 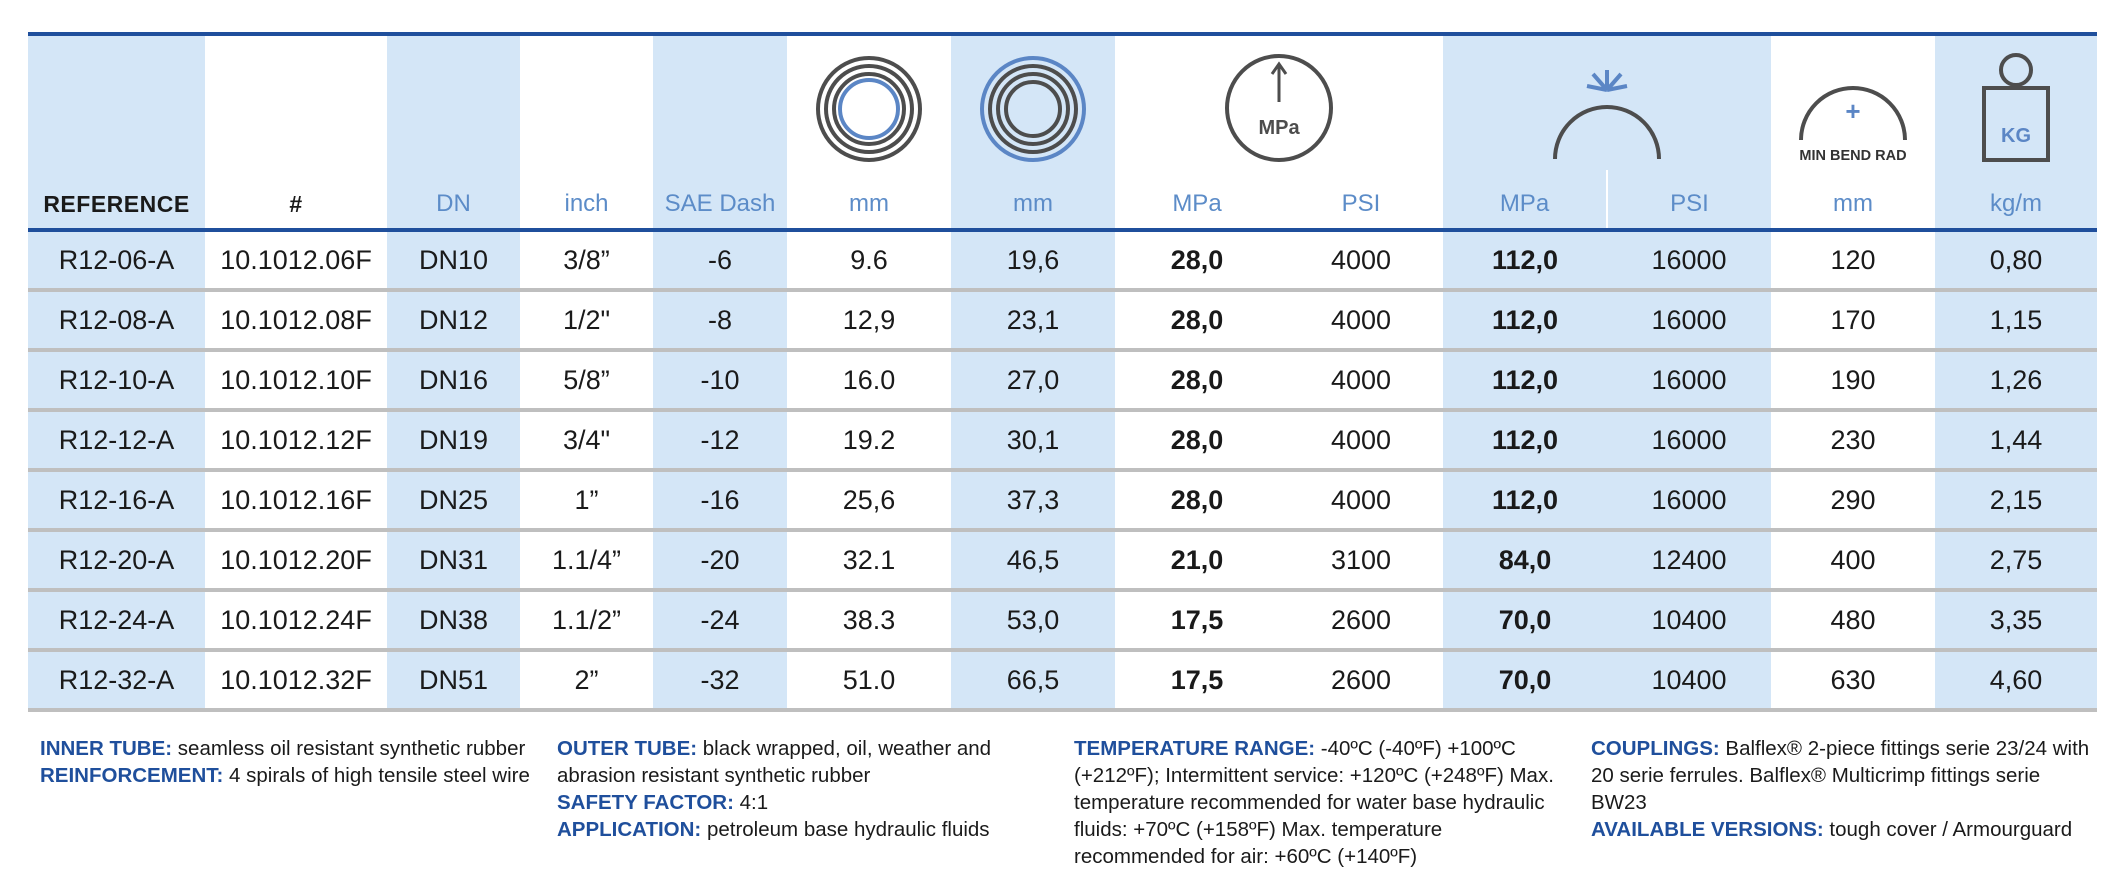 I want to click on cell-outer-diameter: 53,0, so click(x=1033, y=621).